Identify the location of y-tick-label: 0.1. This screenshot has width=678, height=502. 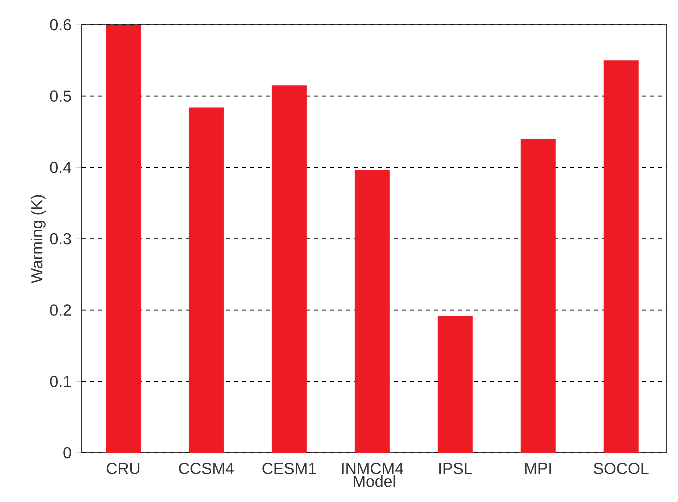
(61, 382).